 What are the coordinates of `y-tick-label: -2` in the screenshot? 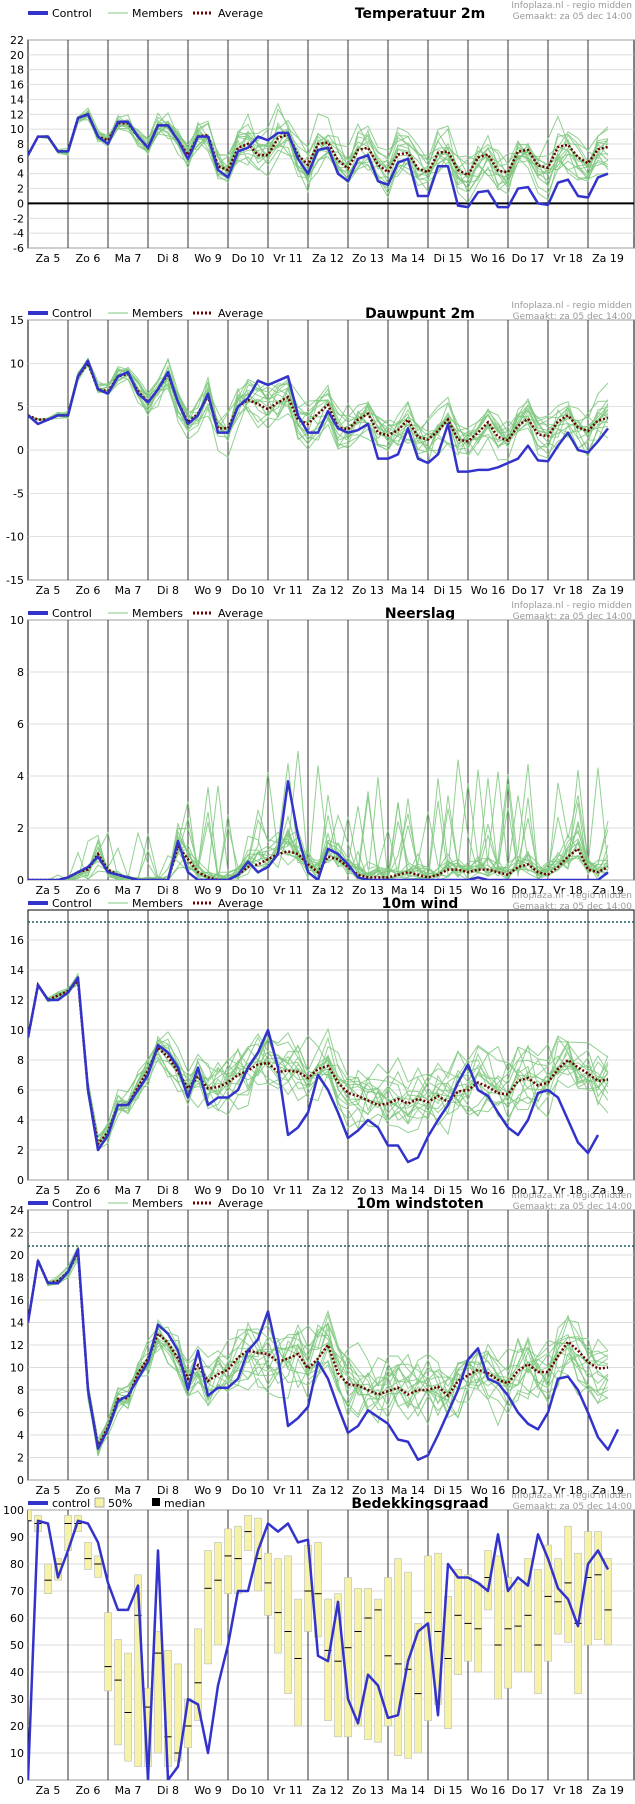 It's located at (18, 218).